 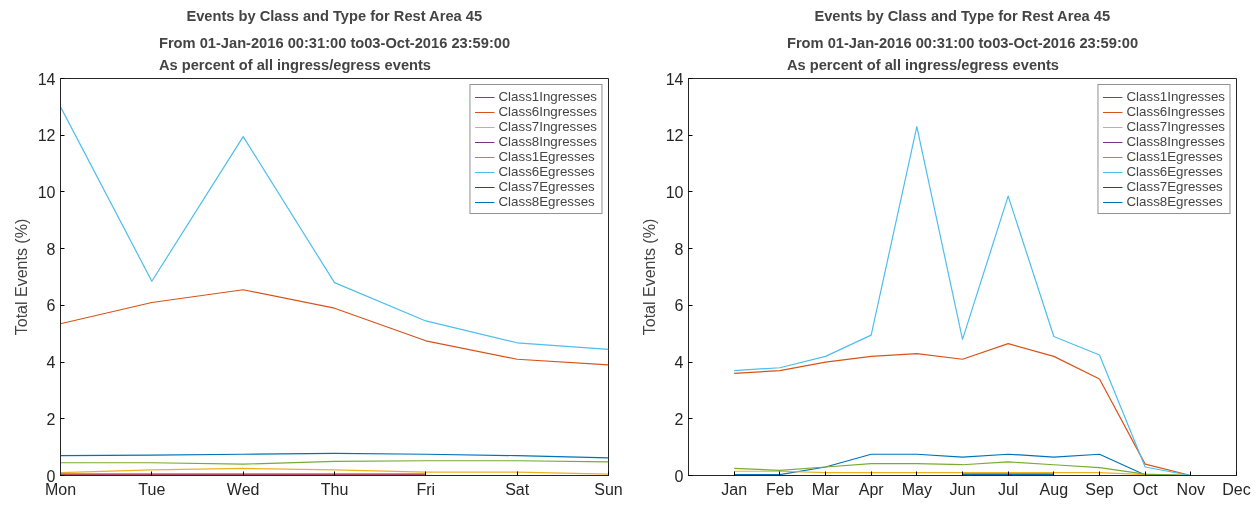 I want to click on y-tick-label: 0, so click(x=679, y=476).